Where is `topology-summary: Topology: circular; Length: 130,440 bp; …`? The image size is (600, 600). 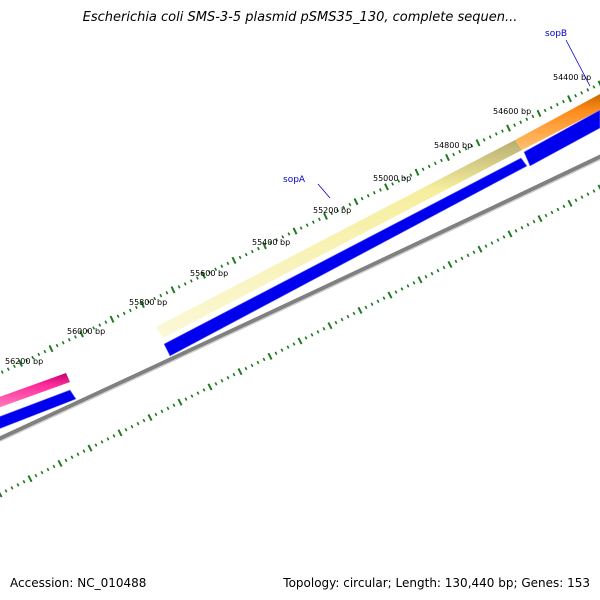 topology-summary: Topology: circular; Length: 130,440 bp; … is located at coordinates (436, 583).